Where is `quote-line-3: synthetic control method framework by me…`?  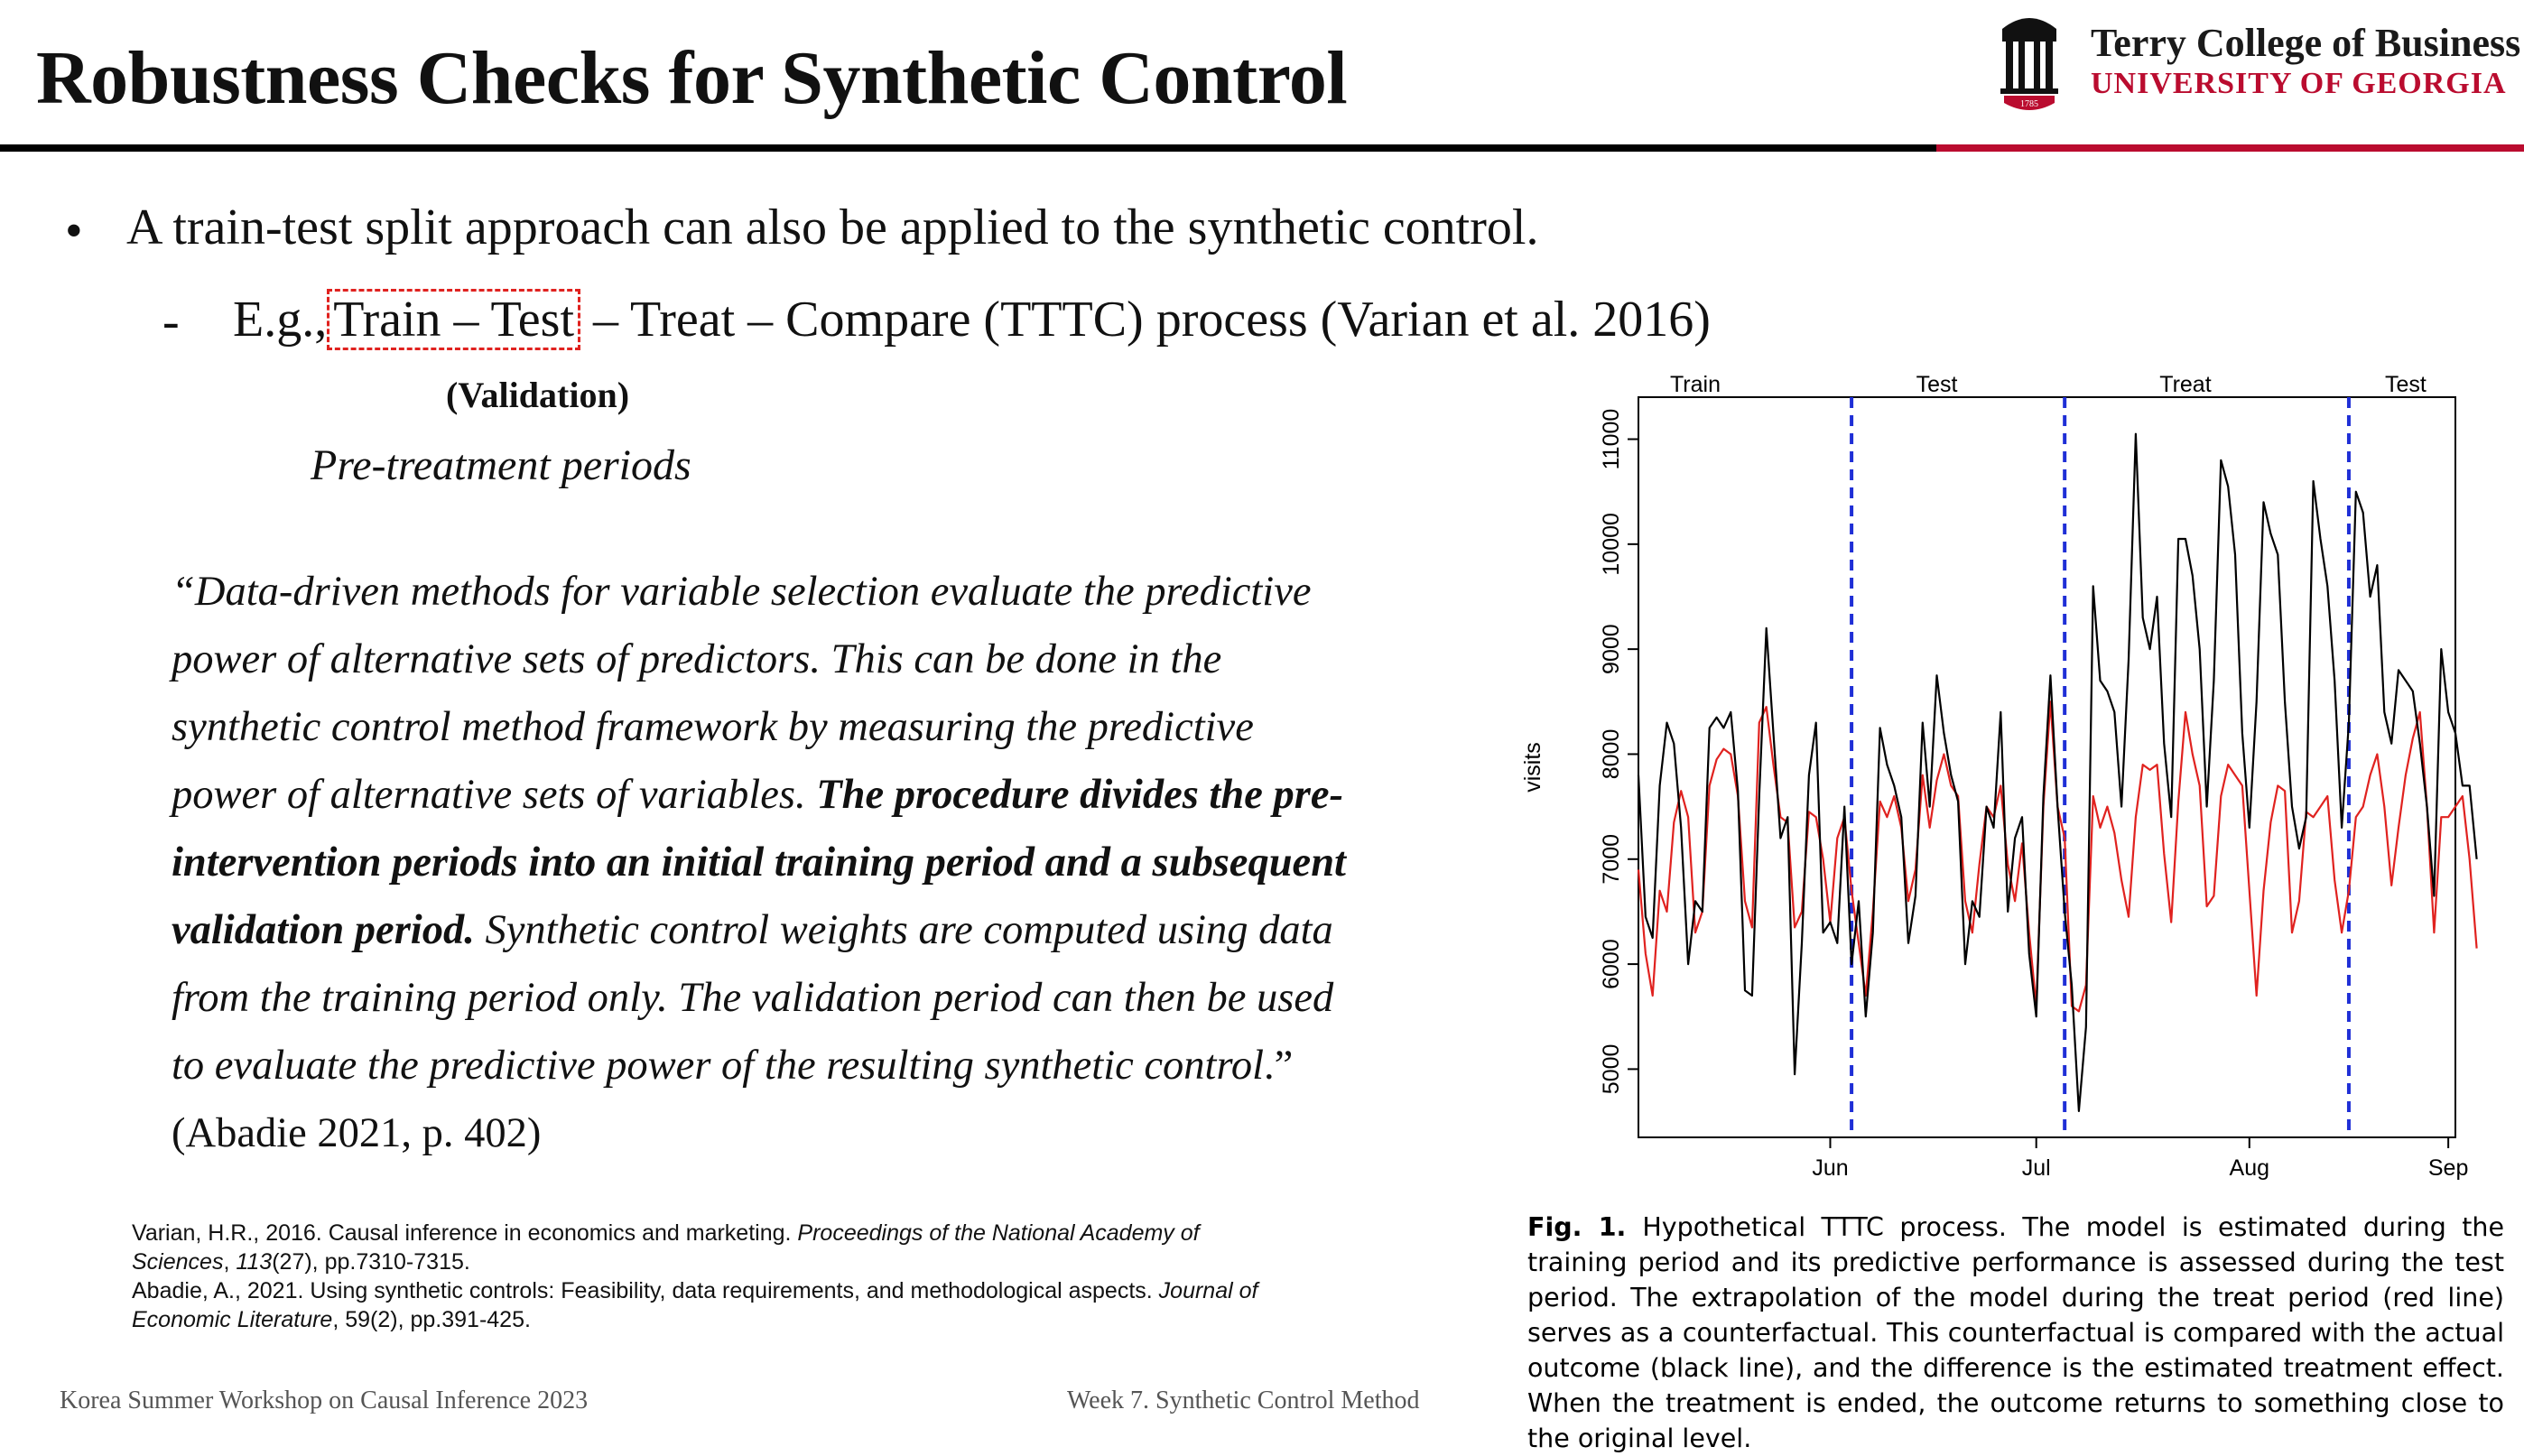
quote-line-3: synthetic control method framework by me… is located at coordinates (713, 727).